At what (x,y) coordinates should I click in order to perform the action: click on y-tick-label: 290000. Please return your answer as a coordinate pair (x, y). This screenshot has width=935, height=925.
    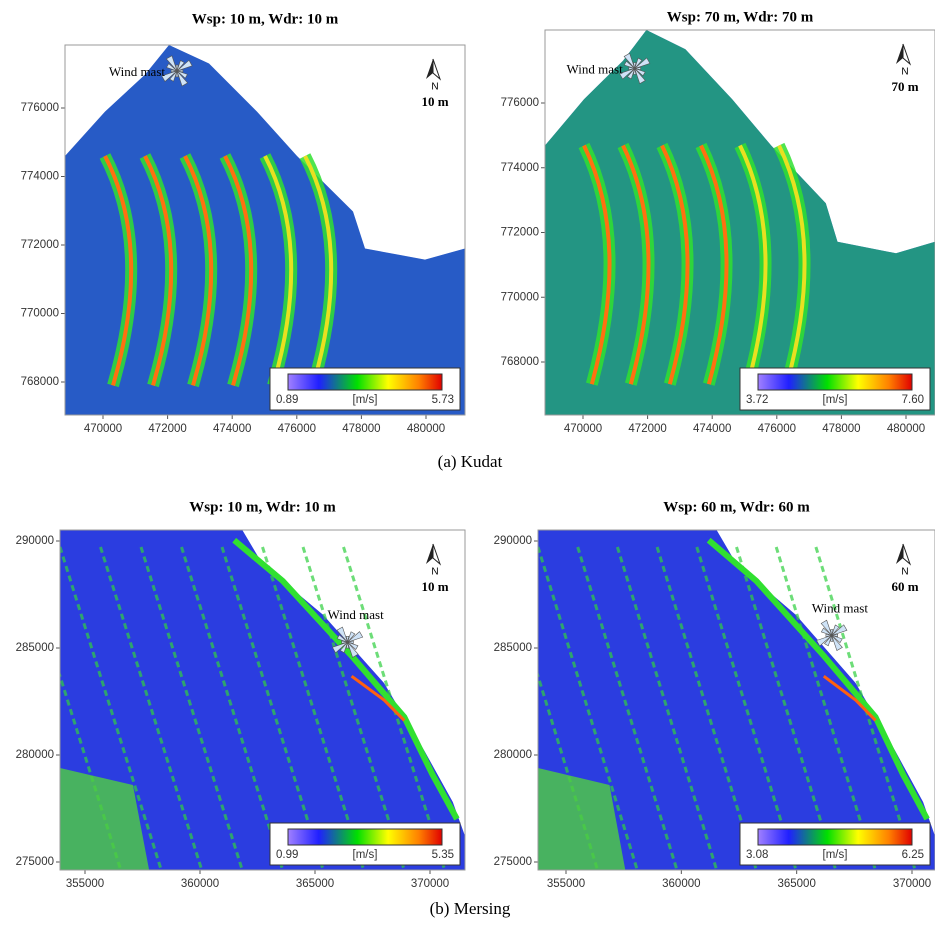
    Looking at the image, I should click on (513, 541).